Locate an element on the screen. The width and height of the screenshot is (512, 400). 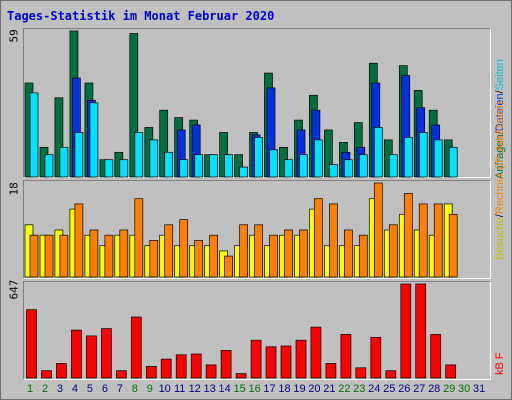
x-tick-label: 2 is located at coordinates (45, 389).